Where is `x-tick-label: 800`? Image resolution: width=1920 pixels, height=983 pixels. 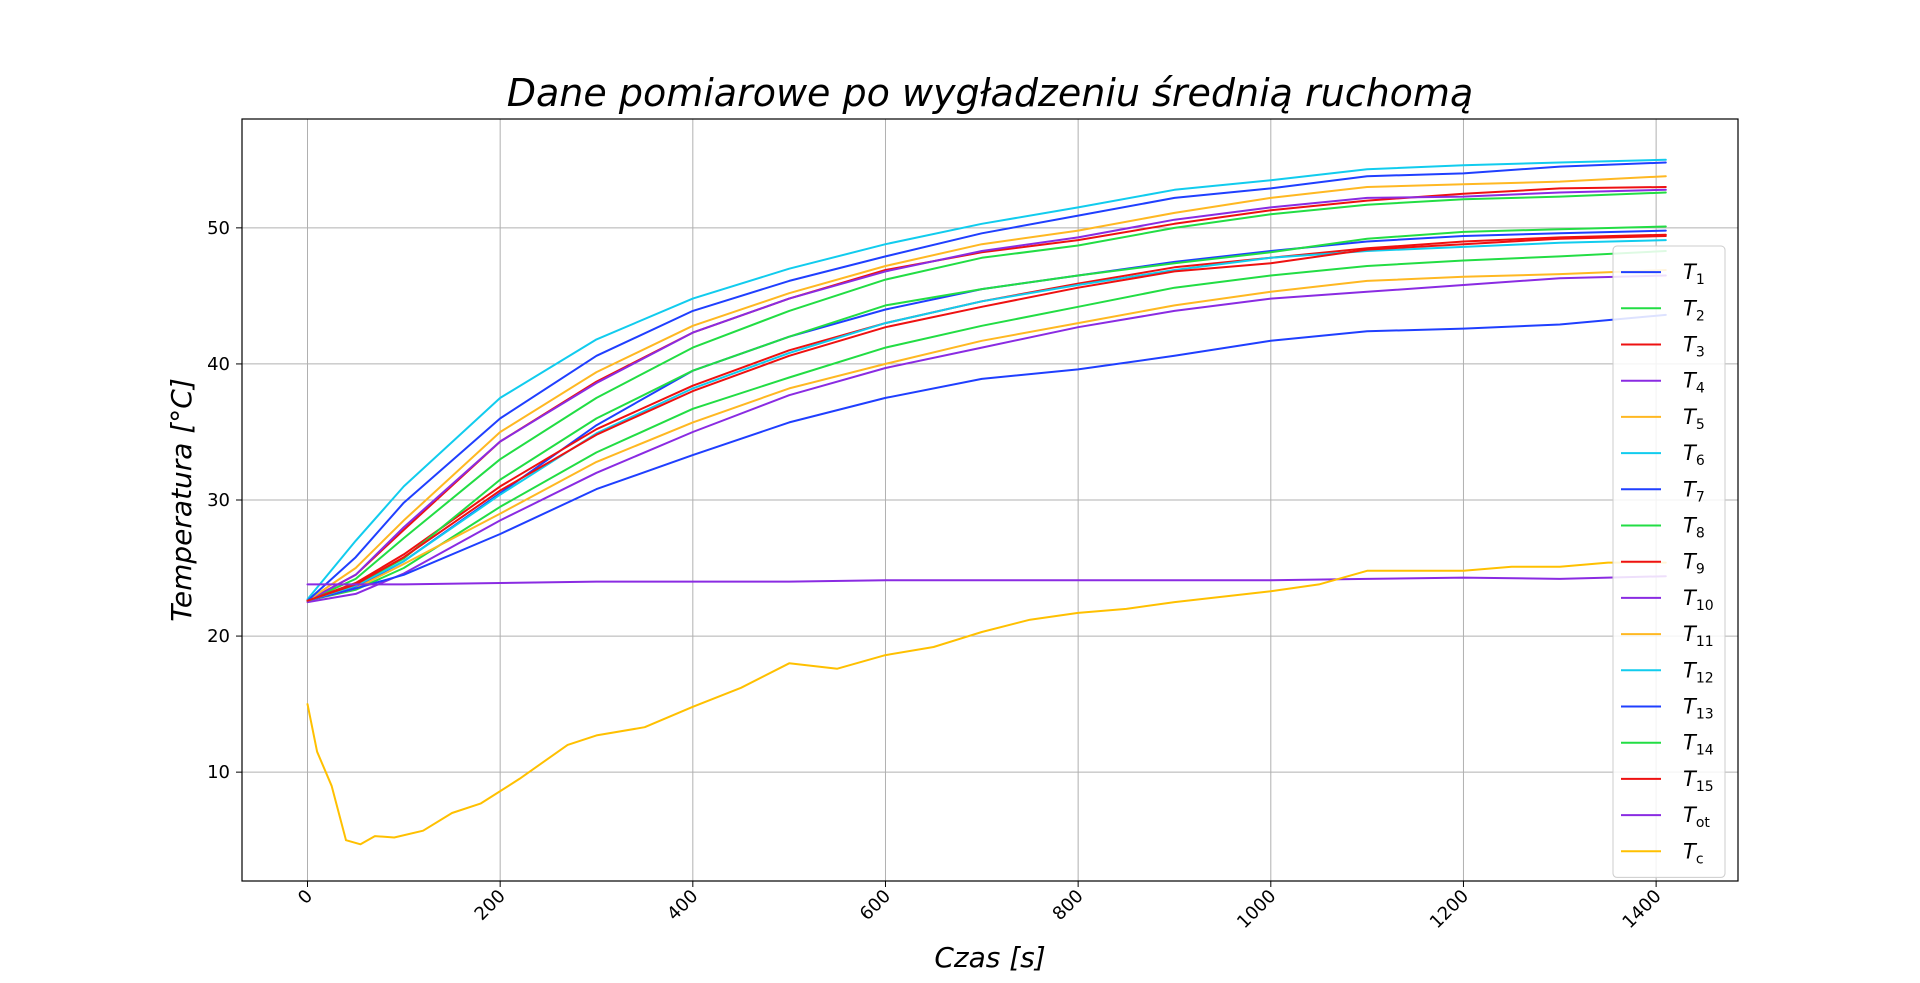 x-tick-label: 800 is located at coordinates (1068, 905).